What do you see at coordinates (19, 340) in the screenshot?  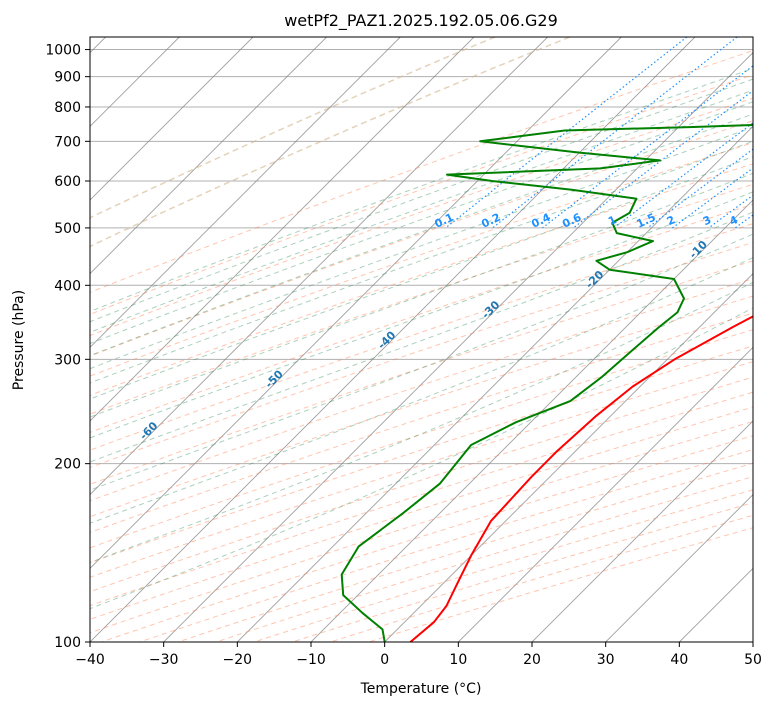 I see `y-axis-title: Pressure (hPa)` at bounding box center [19, 340].